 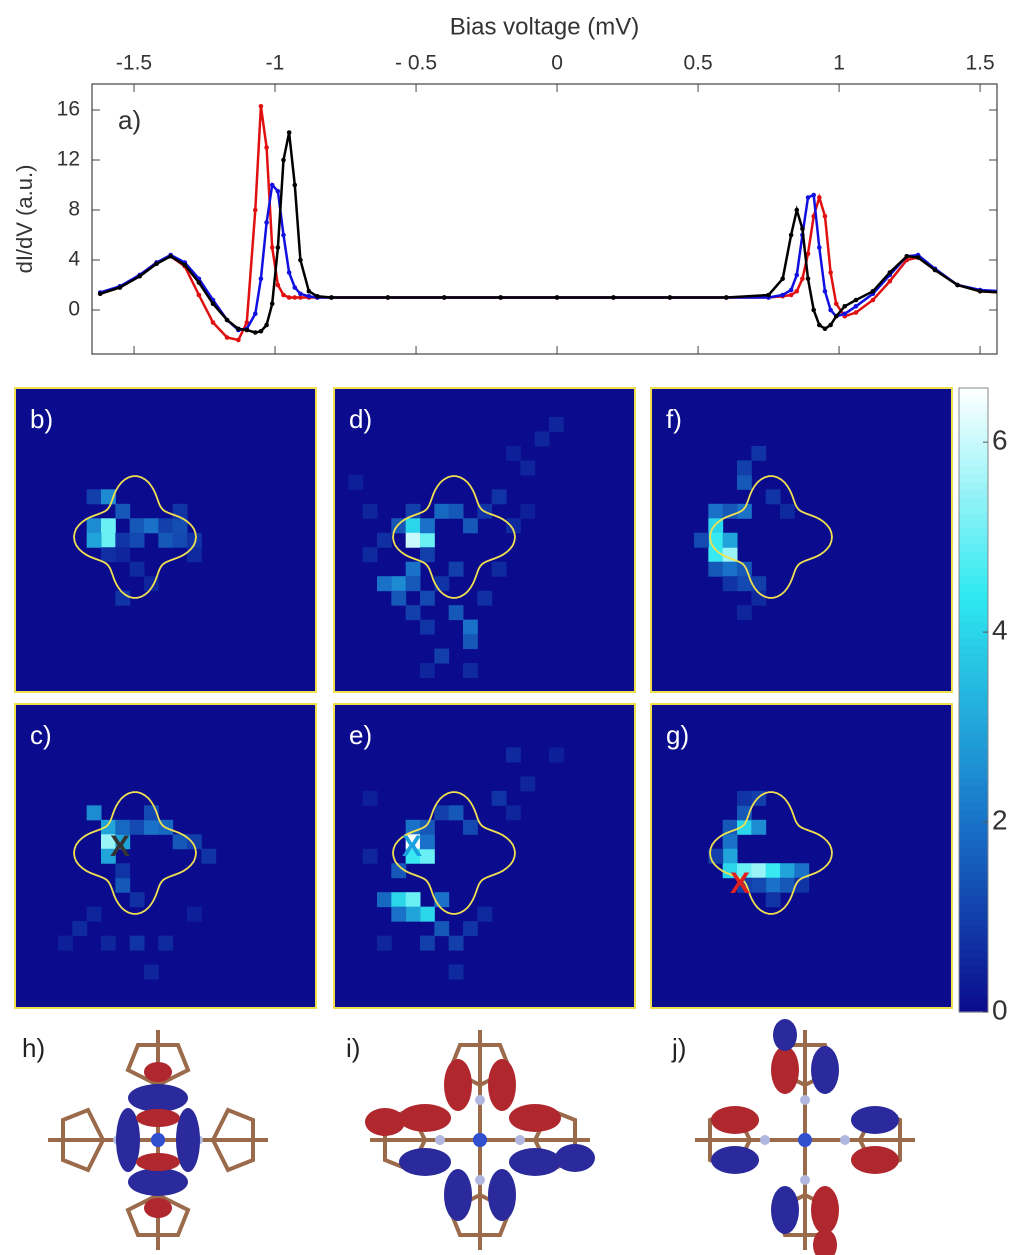 I want to click on panel-border, so click(x=484, y=540).